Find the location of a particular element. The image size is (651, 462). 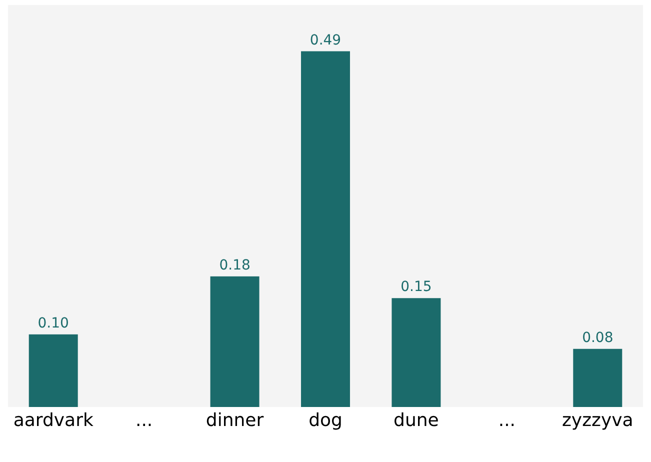

data-label: 0.18 is located at coordinates (234, 265).